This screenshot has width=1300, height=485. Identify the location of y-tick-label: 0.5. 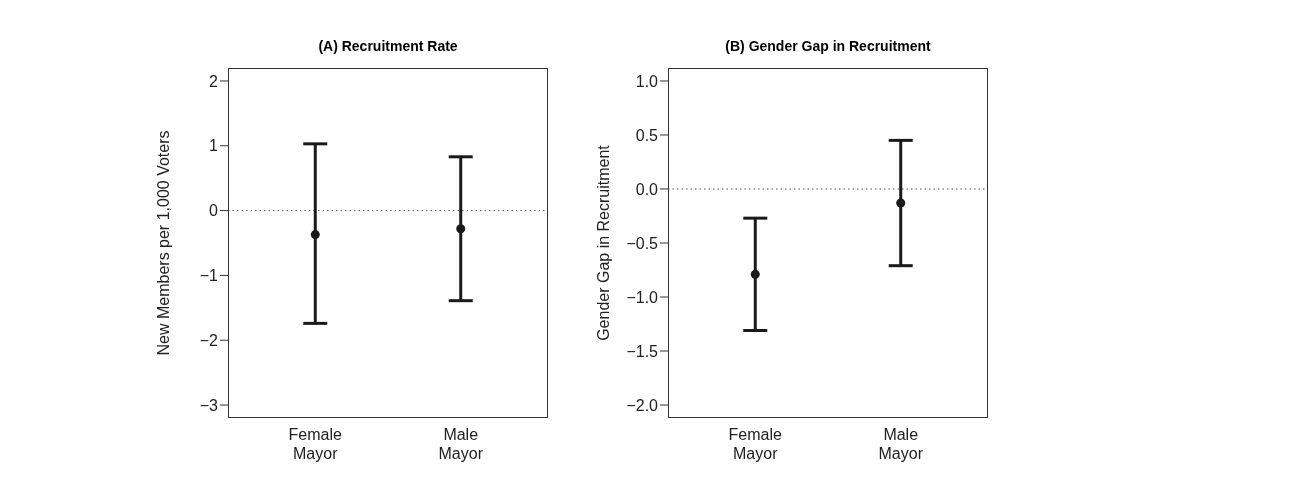
(647, 135).